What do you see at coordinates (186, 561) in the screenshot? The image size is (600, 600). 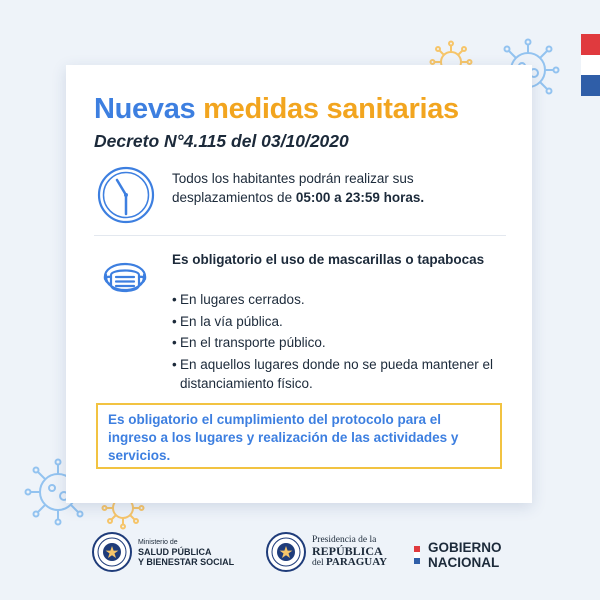 I see `msp-line-3: Y BIENESTAR SOCIAL` at bounding box center [186, 561].